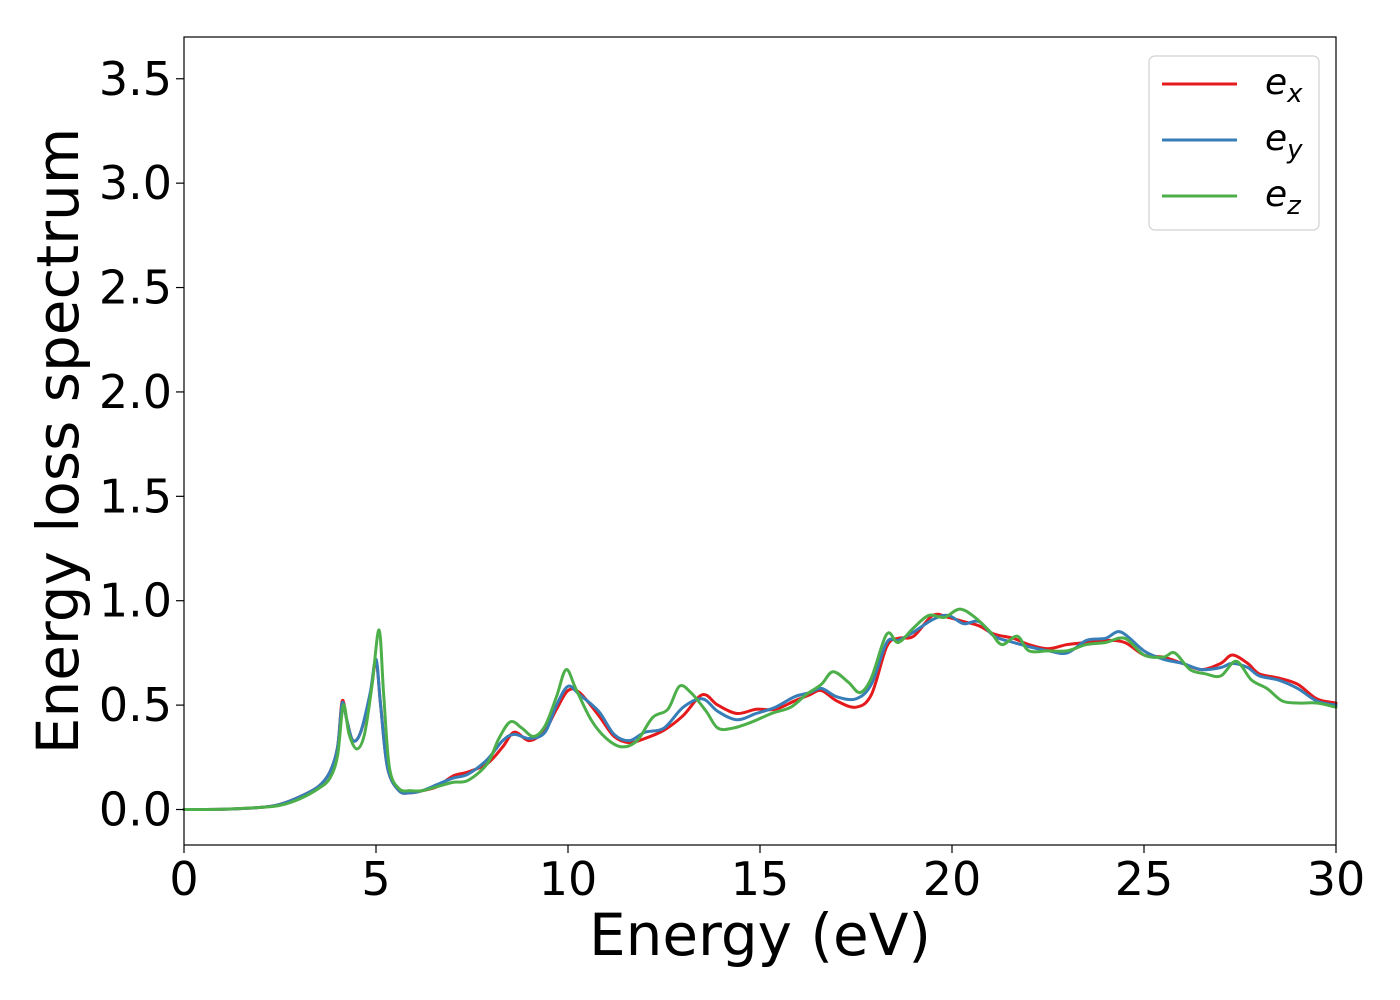  I want to click on y-axis-ticks: 0.0 0.5 1.0 1.5 2.0 2.5 3.0 3.5, so click(141, 444).